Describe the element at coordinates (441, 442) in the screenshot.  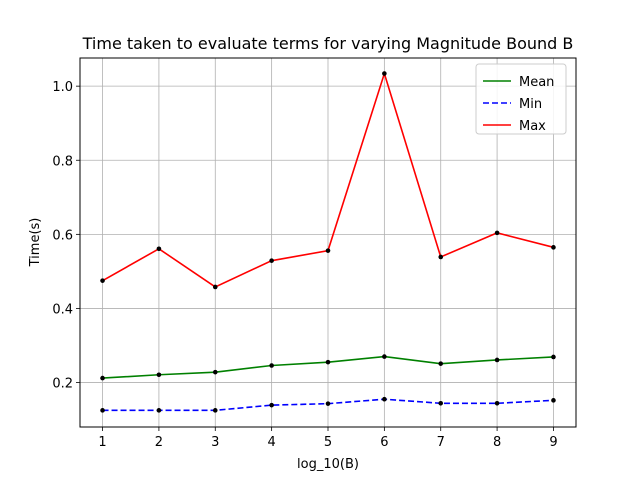
I see `x-tick-label: 7` at that location.